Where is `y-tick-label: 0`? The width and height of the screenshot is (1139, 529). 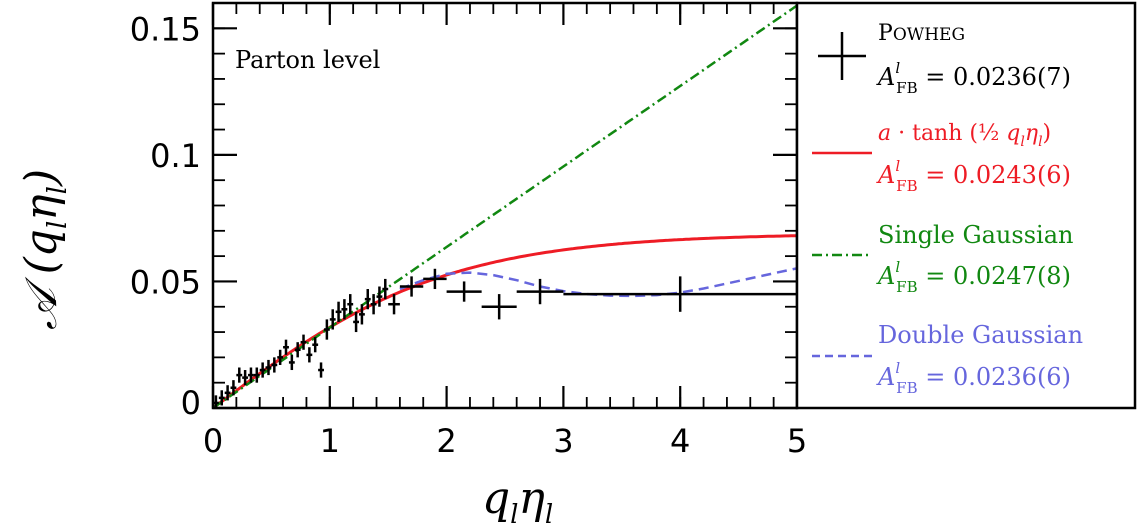 y-tick-label: 0 is located at coordinates (191, 403).